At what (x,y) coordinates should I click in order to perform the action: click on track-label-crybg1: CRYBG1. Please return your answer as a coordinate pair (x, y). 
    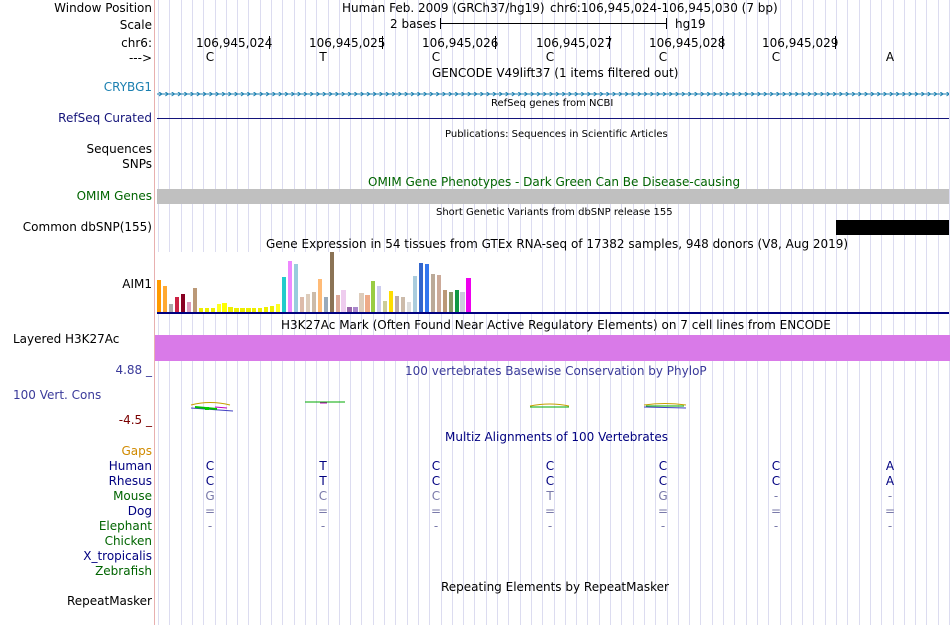
    Looking at the image, I should click on (127, 87).